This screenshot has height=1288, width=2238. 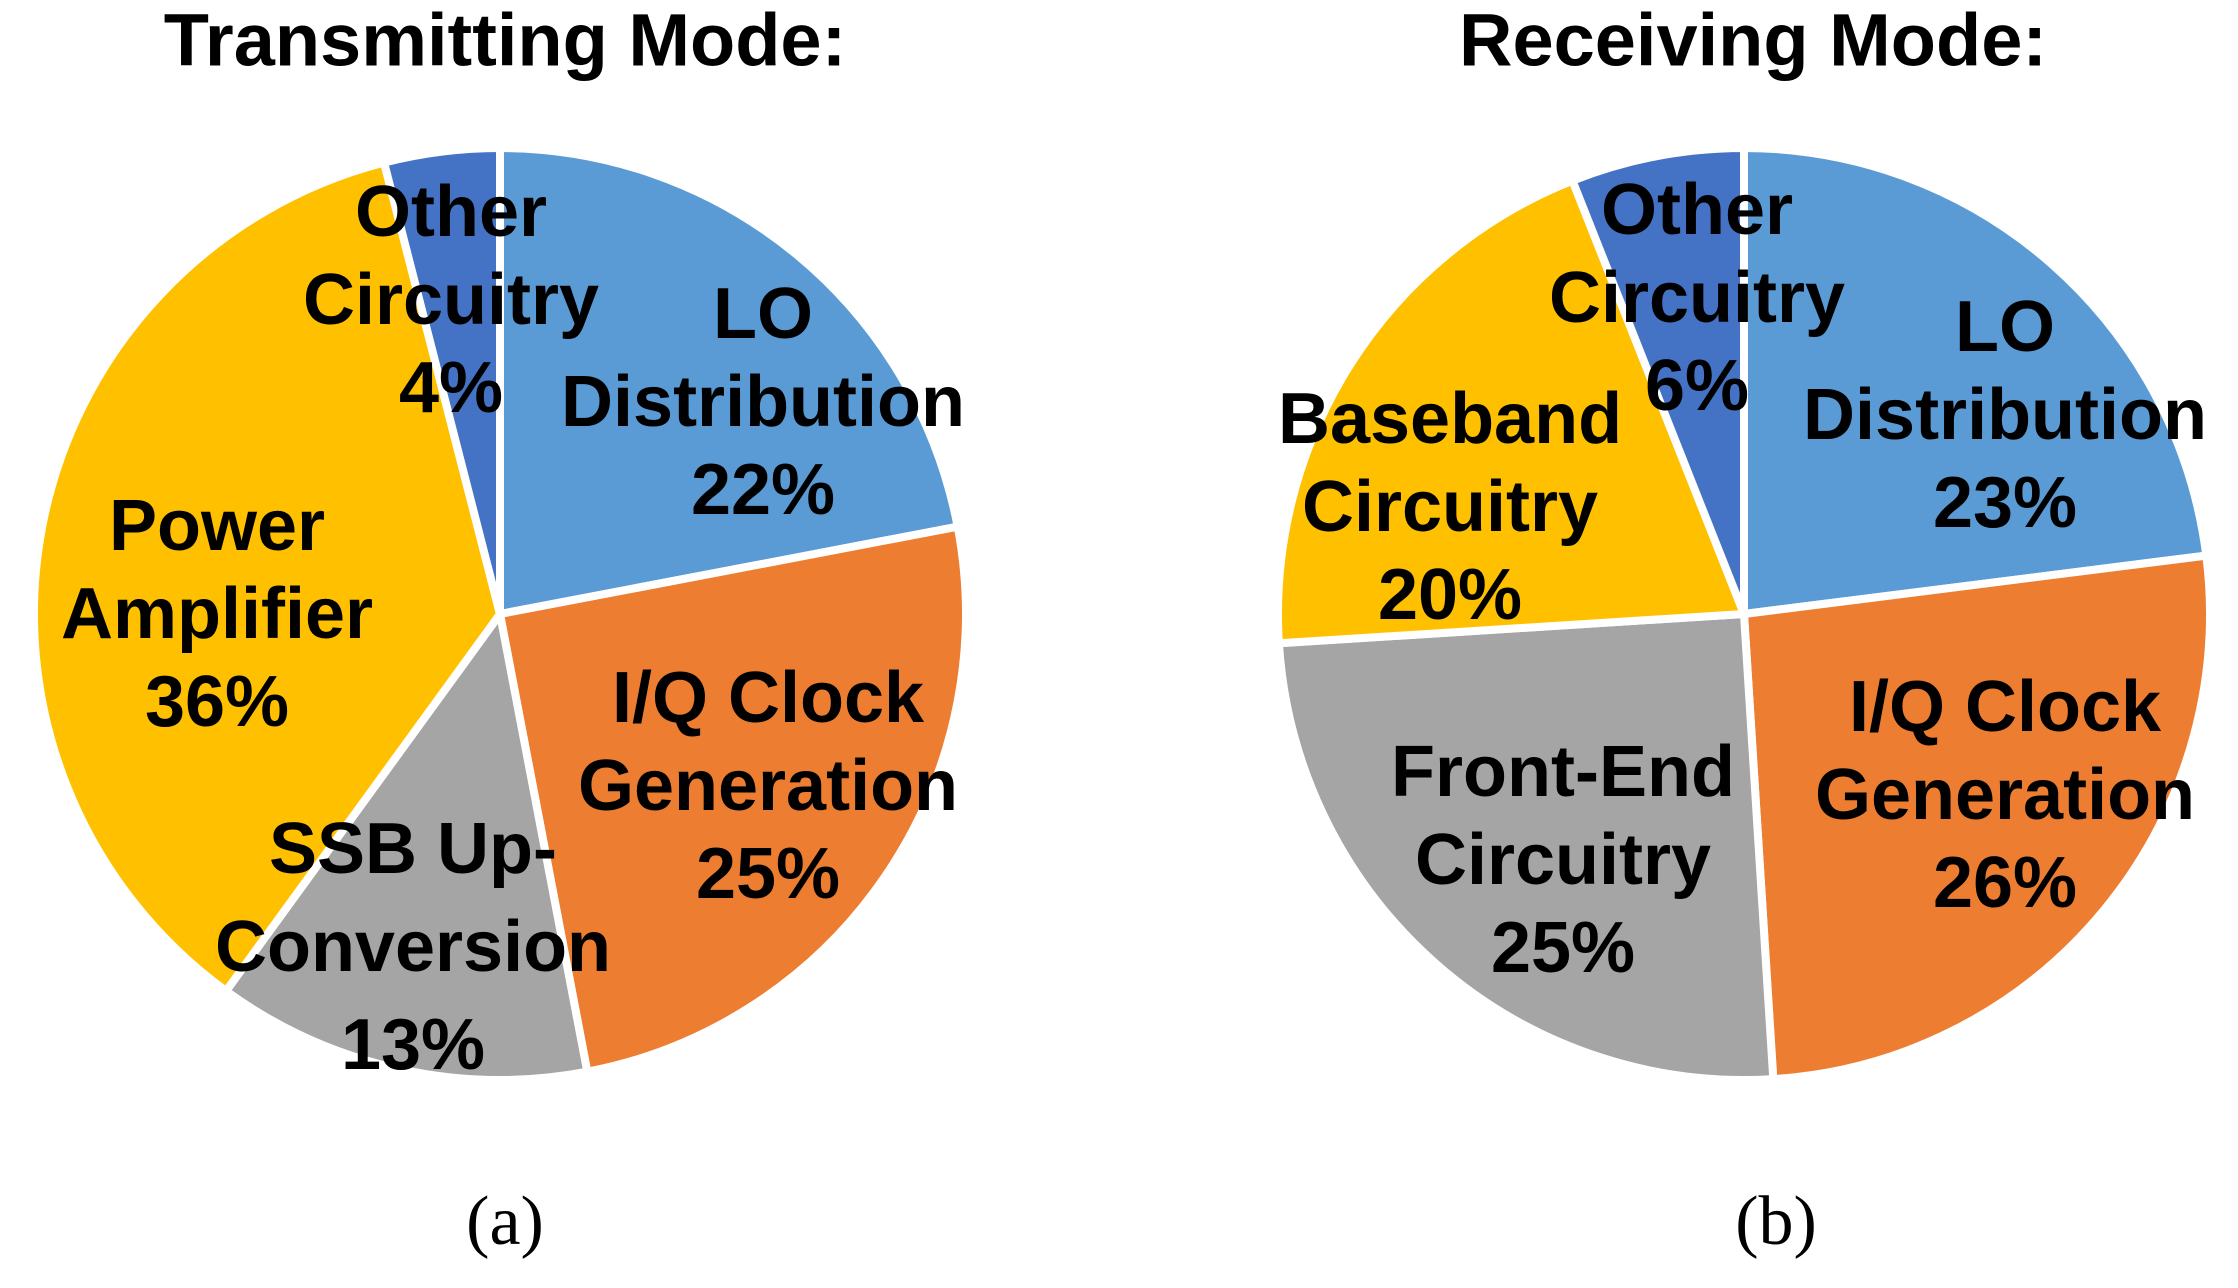 What do you see at coordinates (217, 614) in the screenshot?
I see `label-tx-power-amplifier: Power Amplifier 36%` at bounding box center [217, 614].